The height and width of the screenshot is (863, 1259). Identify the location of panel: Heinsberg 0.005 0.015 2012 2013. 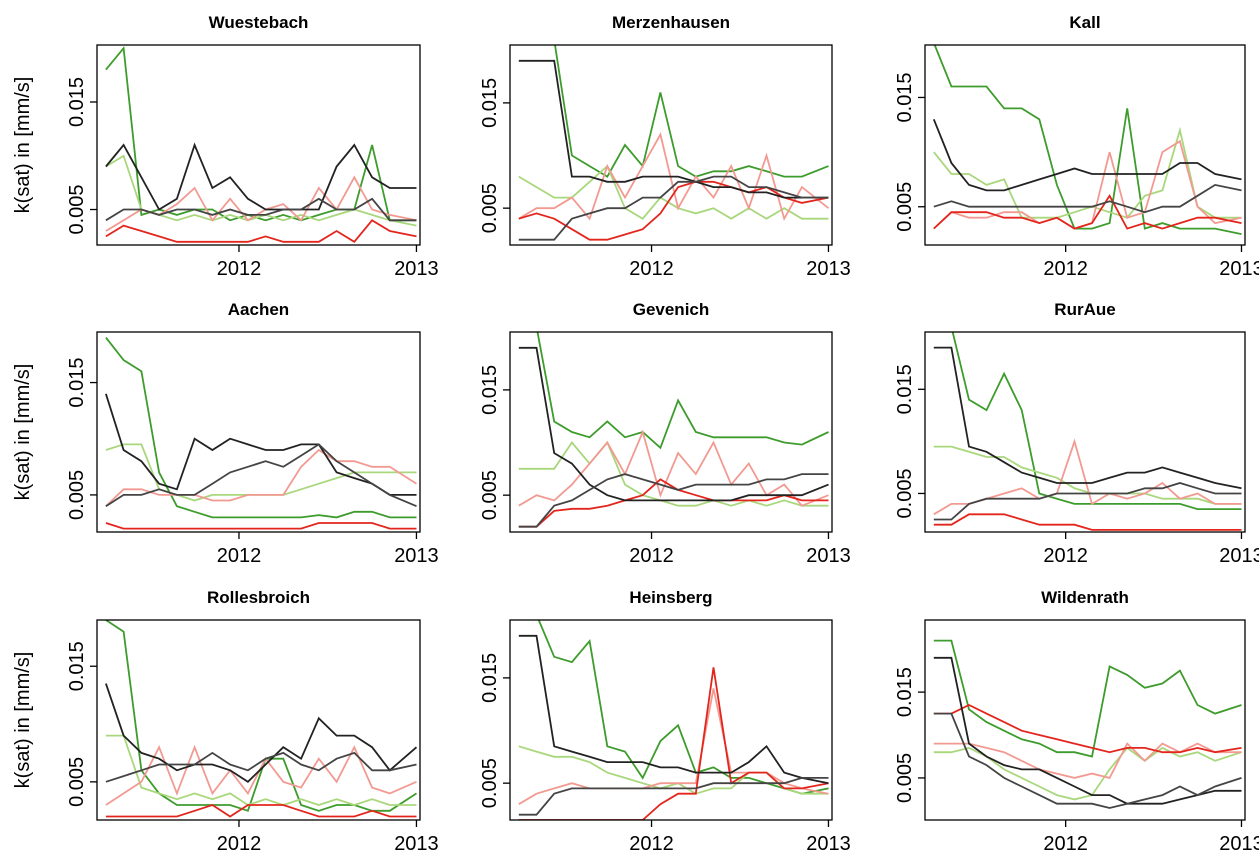
(665, 721).